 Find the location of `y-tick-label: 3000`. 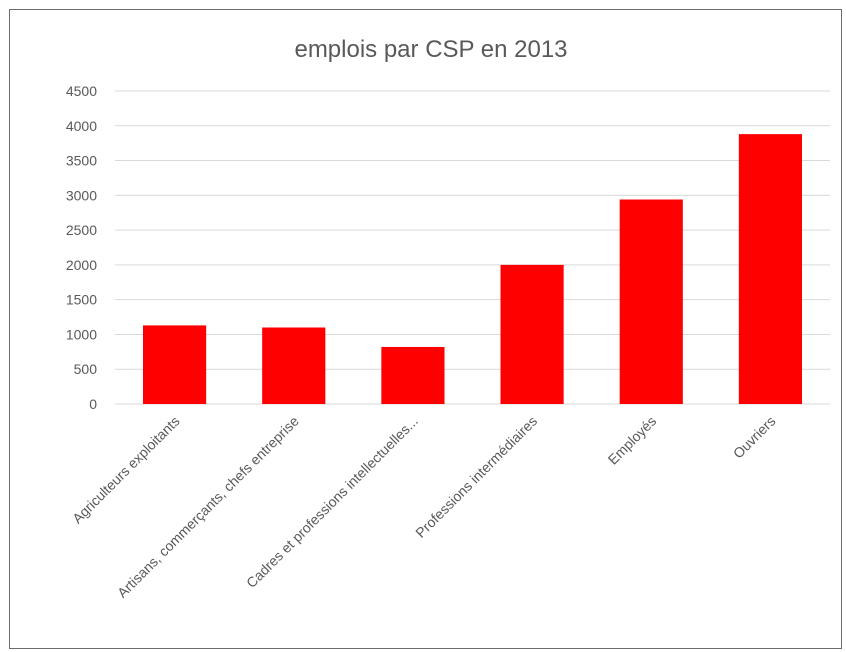

y-tick-label: 3000 is located at coordinates (81, 195).